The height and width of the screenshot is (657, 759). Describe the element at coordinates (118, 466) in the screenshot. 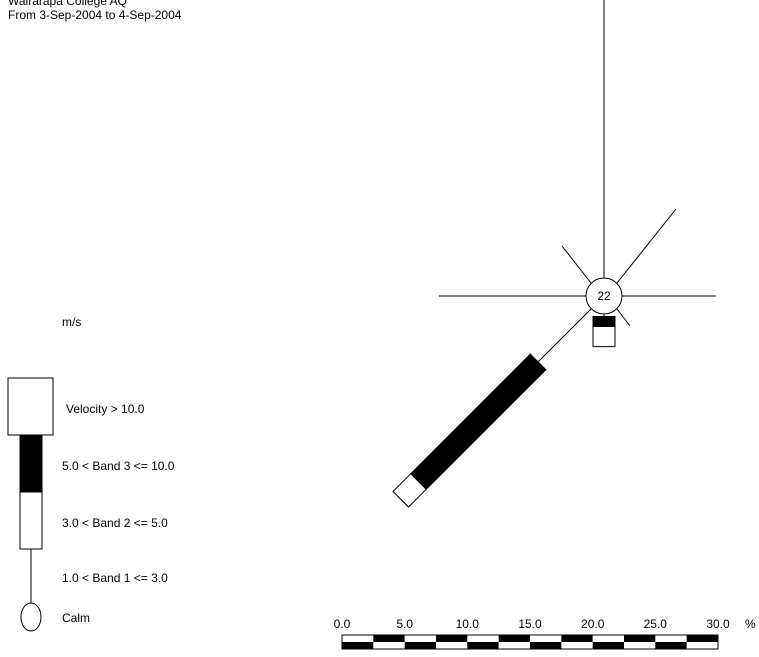

I see `legend-label-band3: 5.0 < Band 3 <= 10.0` at that location.